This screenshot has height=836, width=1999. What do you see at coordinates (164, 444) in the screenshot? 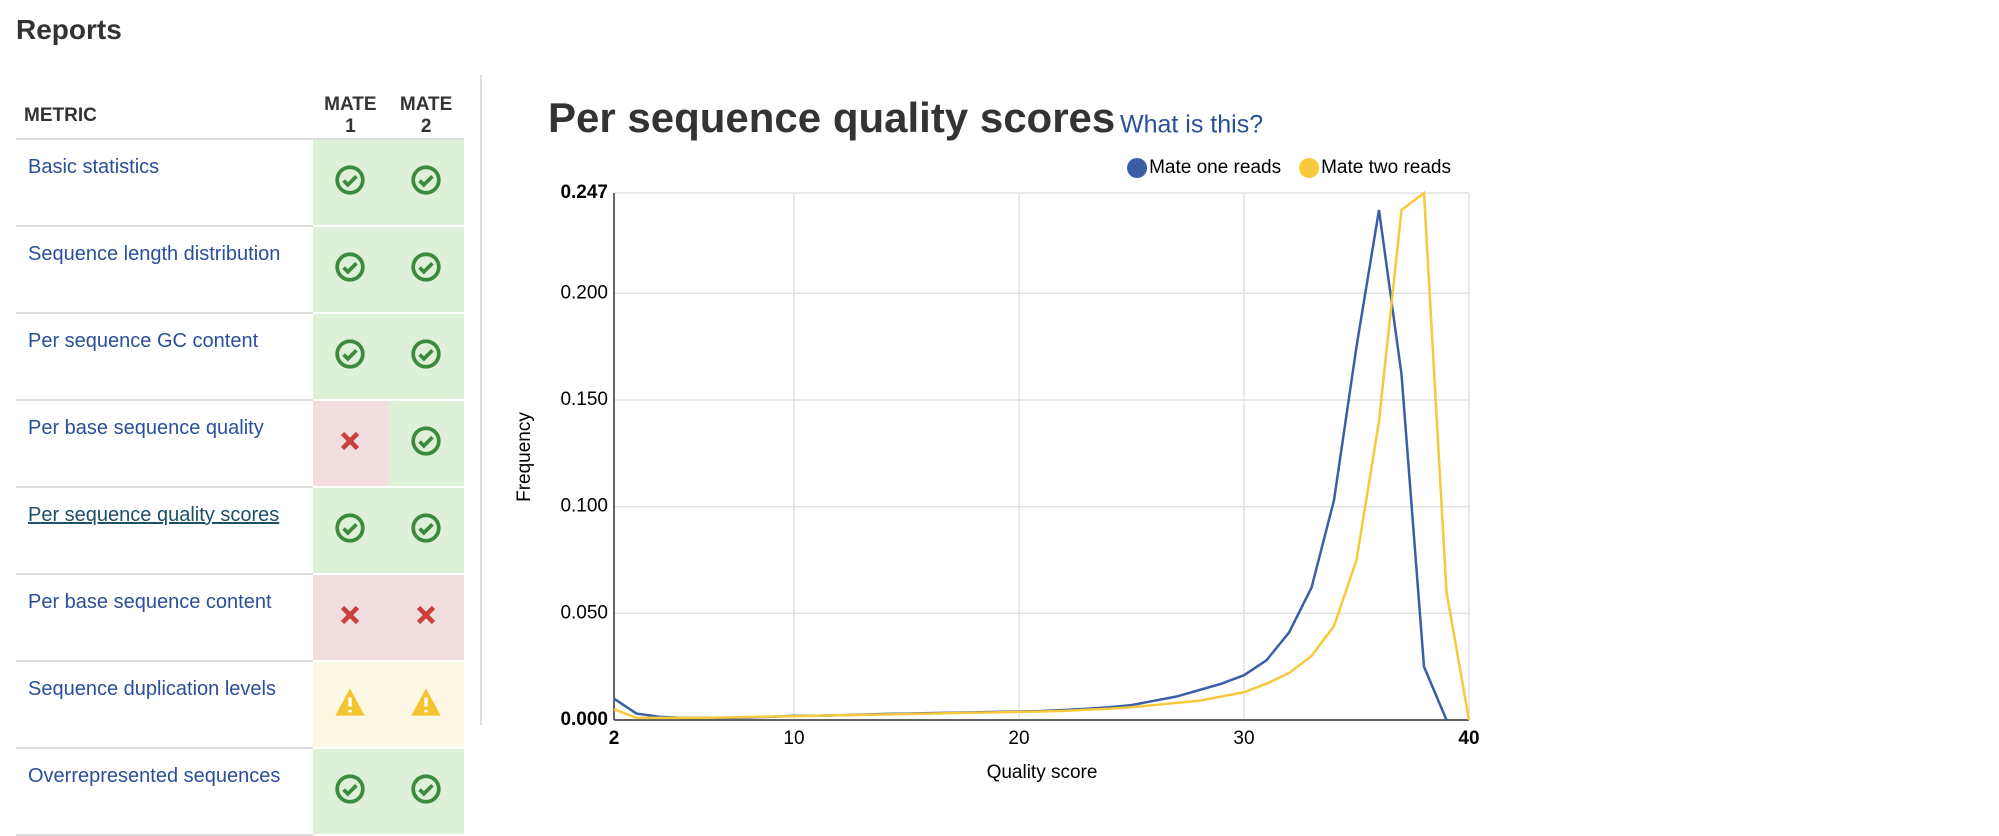
I see `metric-link: Per base sequence quality` at bounding box center [164, 444].